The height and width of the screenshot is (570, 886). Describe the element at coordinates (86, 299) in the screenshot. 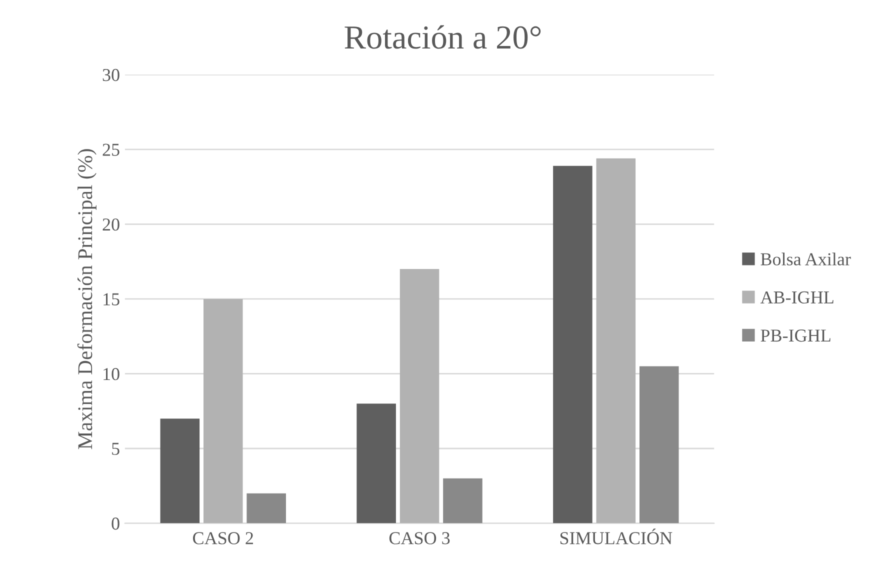

I see `y-axis-title: Maxima Deformación Principal (%)` at that location.